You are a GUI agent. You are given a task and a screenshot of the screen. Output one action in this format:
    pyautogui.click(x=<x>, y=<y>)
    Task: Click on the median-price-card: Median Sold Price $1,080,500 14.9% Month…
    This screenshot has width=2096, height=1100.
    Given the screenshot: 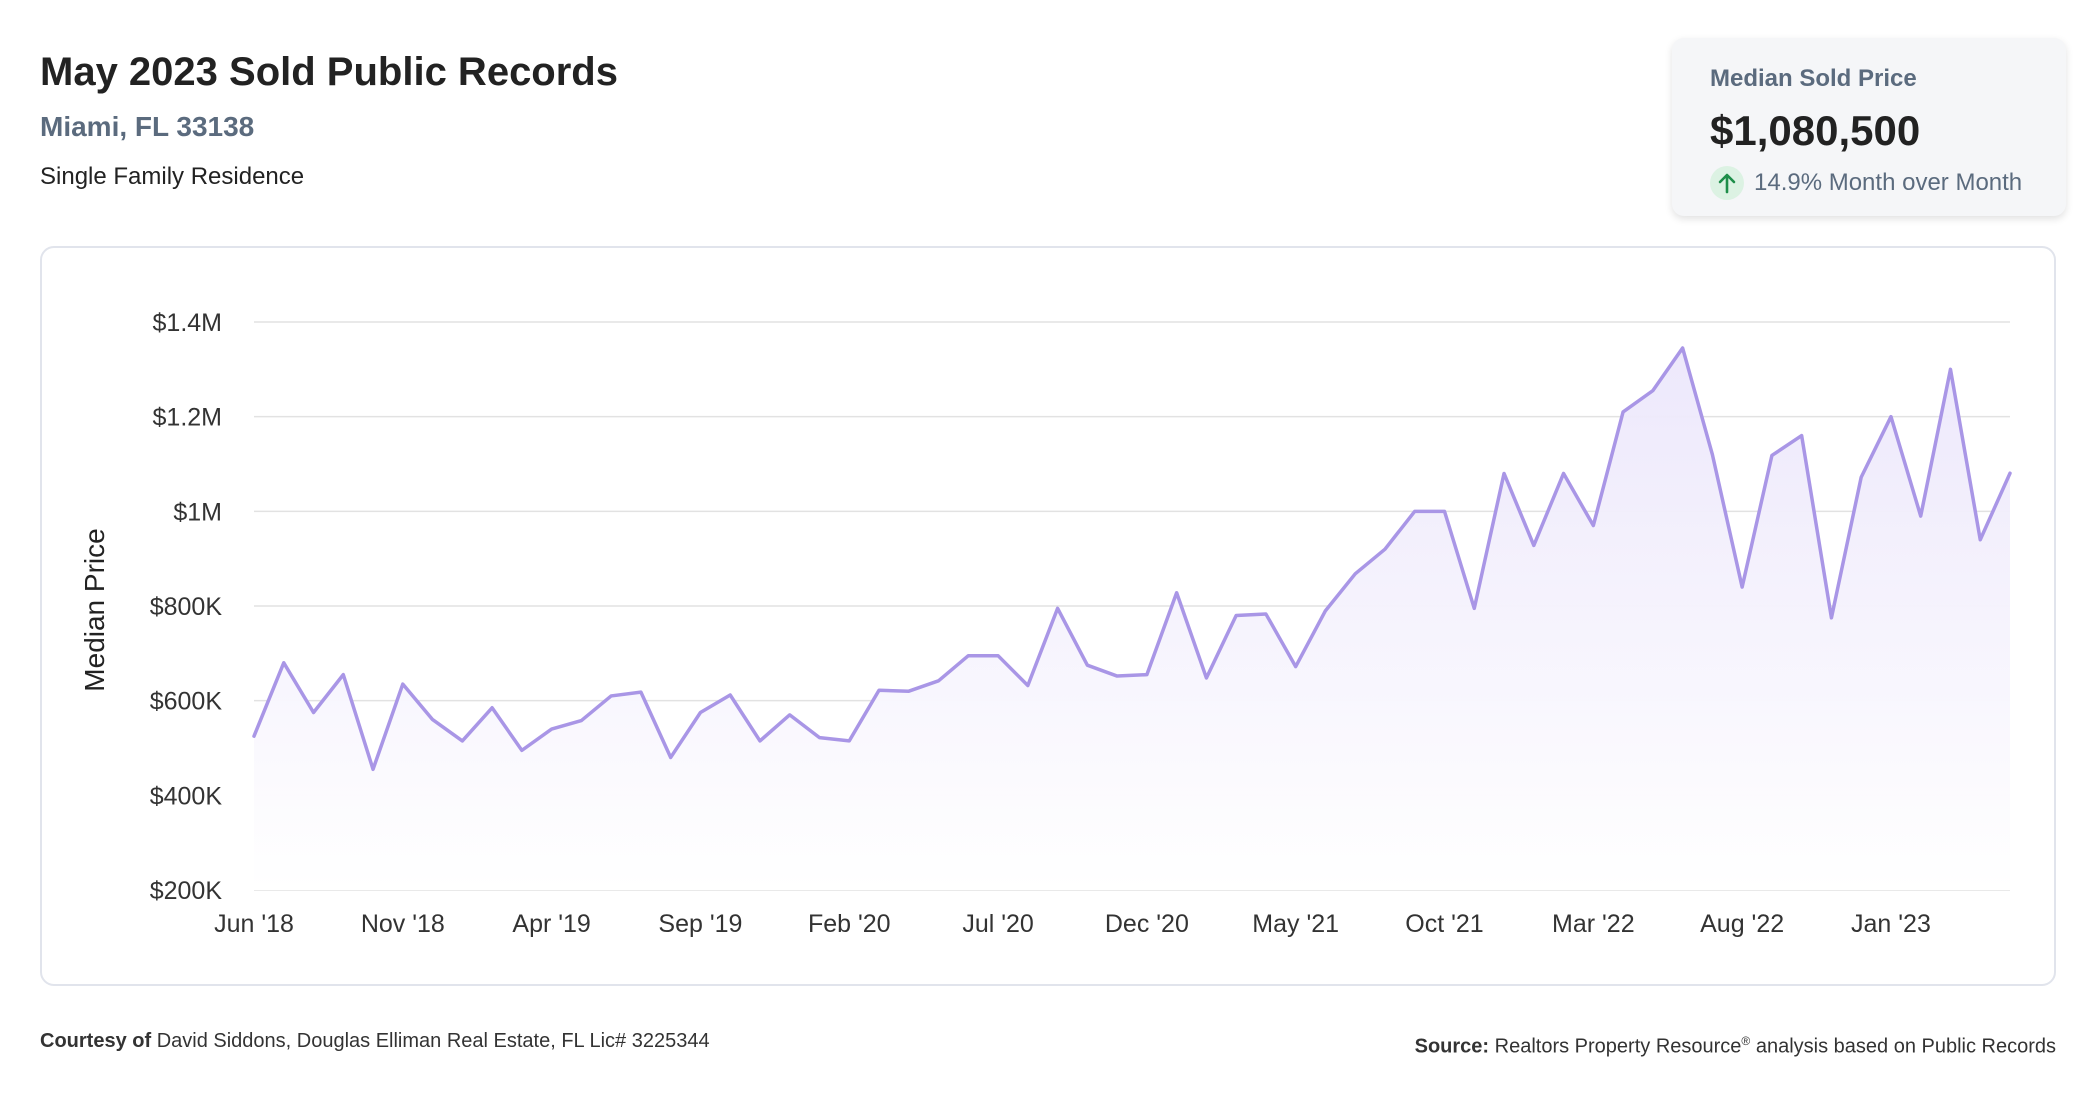 What is the action you would take?
    pyautogui.click(x=1869, y=127)
    